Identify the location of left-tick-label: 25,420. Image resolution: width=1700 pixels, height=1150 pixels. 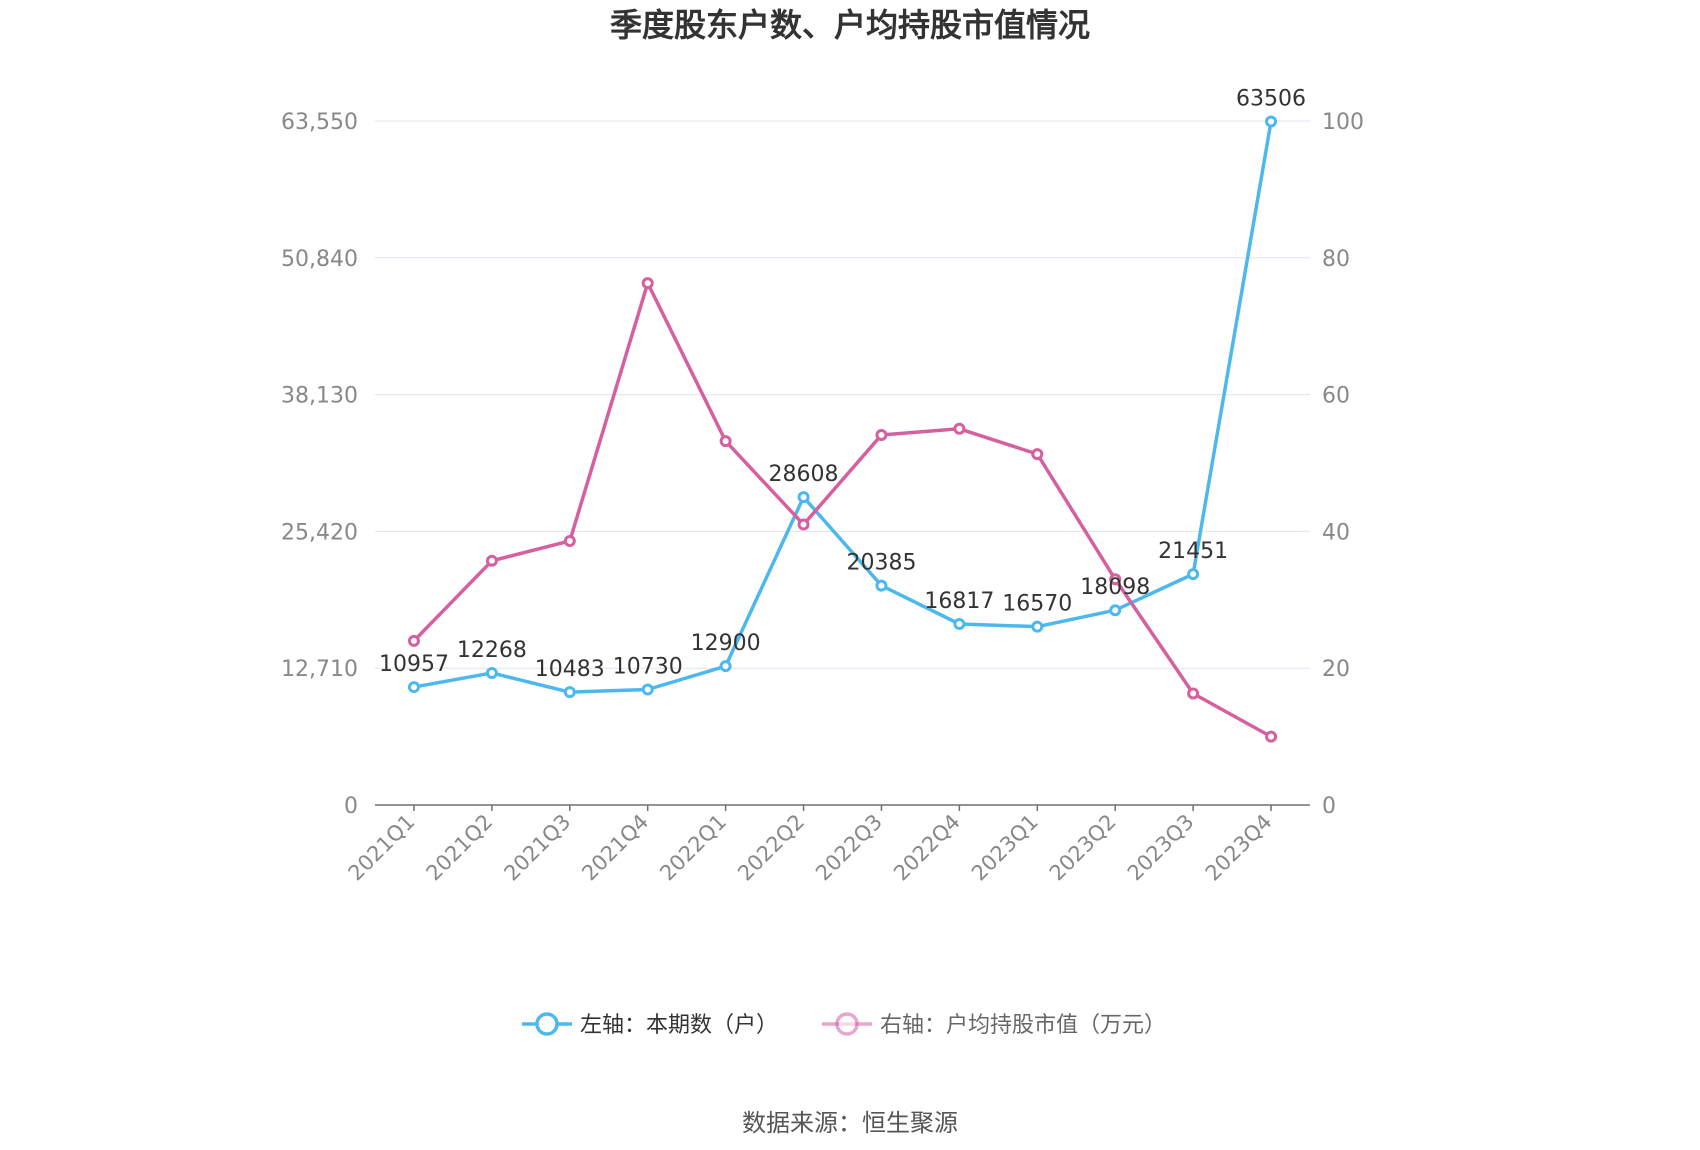
(319, 532).